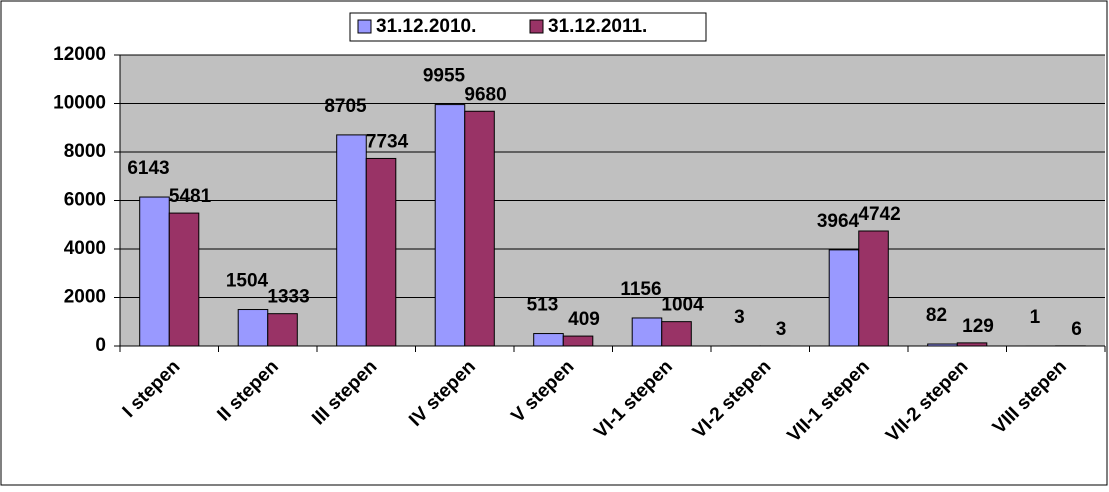  Describe the element at coordinates (1035, 317) in the screenshot. I see `data-label: 1` at that location.